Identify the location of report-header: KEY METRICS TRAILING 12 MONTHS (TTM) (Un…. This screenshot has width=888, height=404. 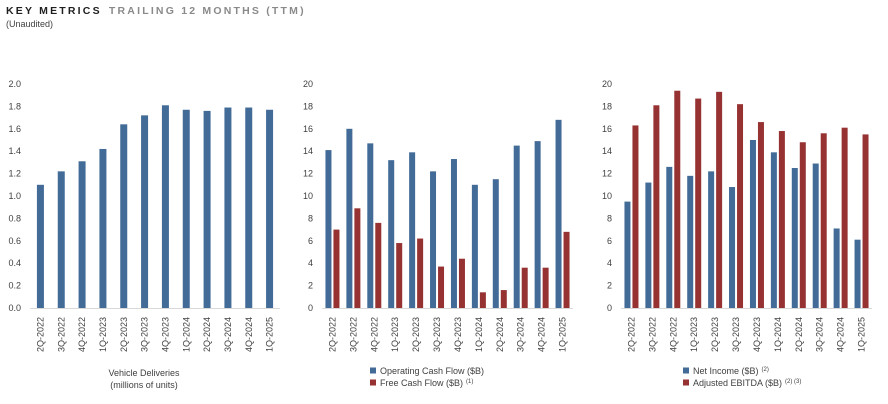
(156, 17).